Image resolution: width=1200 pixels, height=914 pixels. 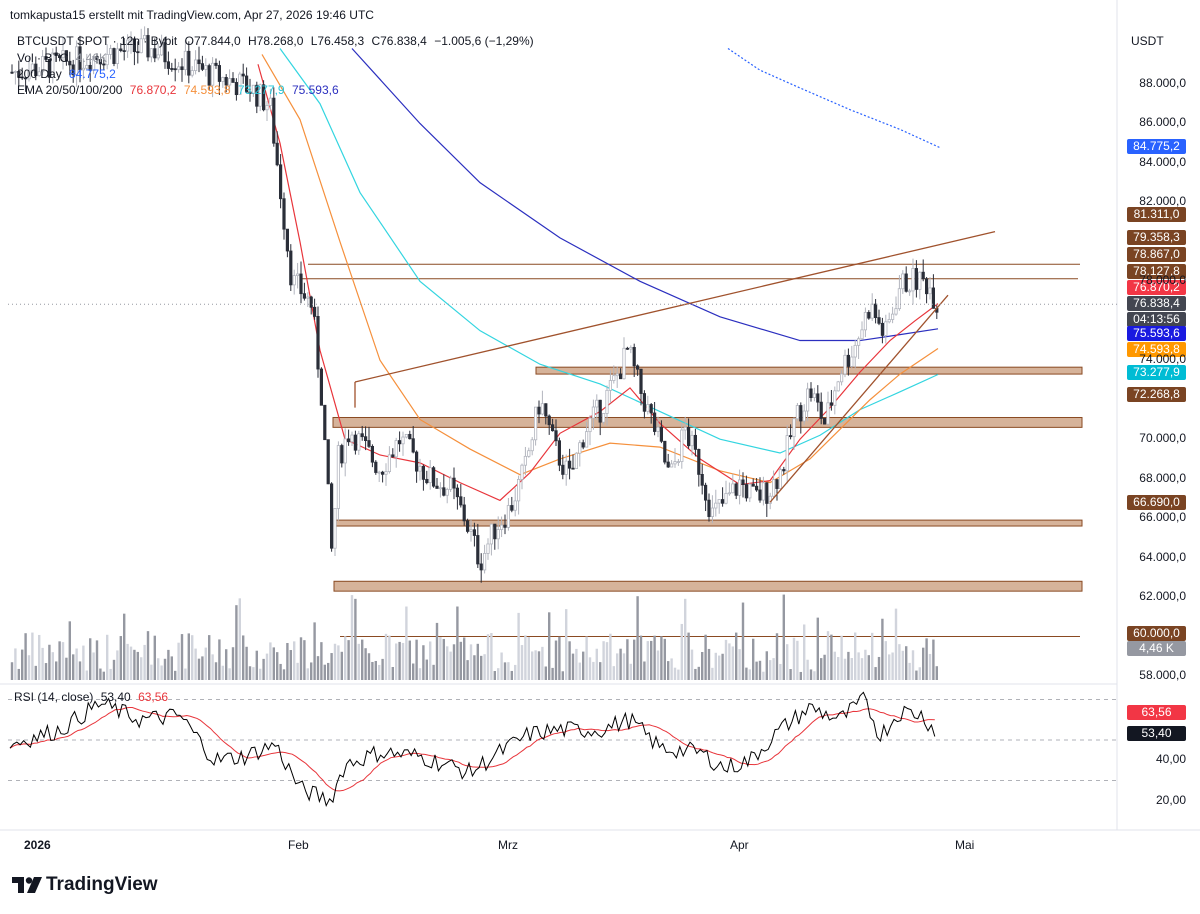 What do you see at coordinates (97, 41) in the screenshot?
I see `legend-symbol: BTCUSDT SPOT · 12h · Bybit` at bounding box center [97, 41].